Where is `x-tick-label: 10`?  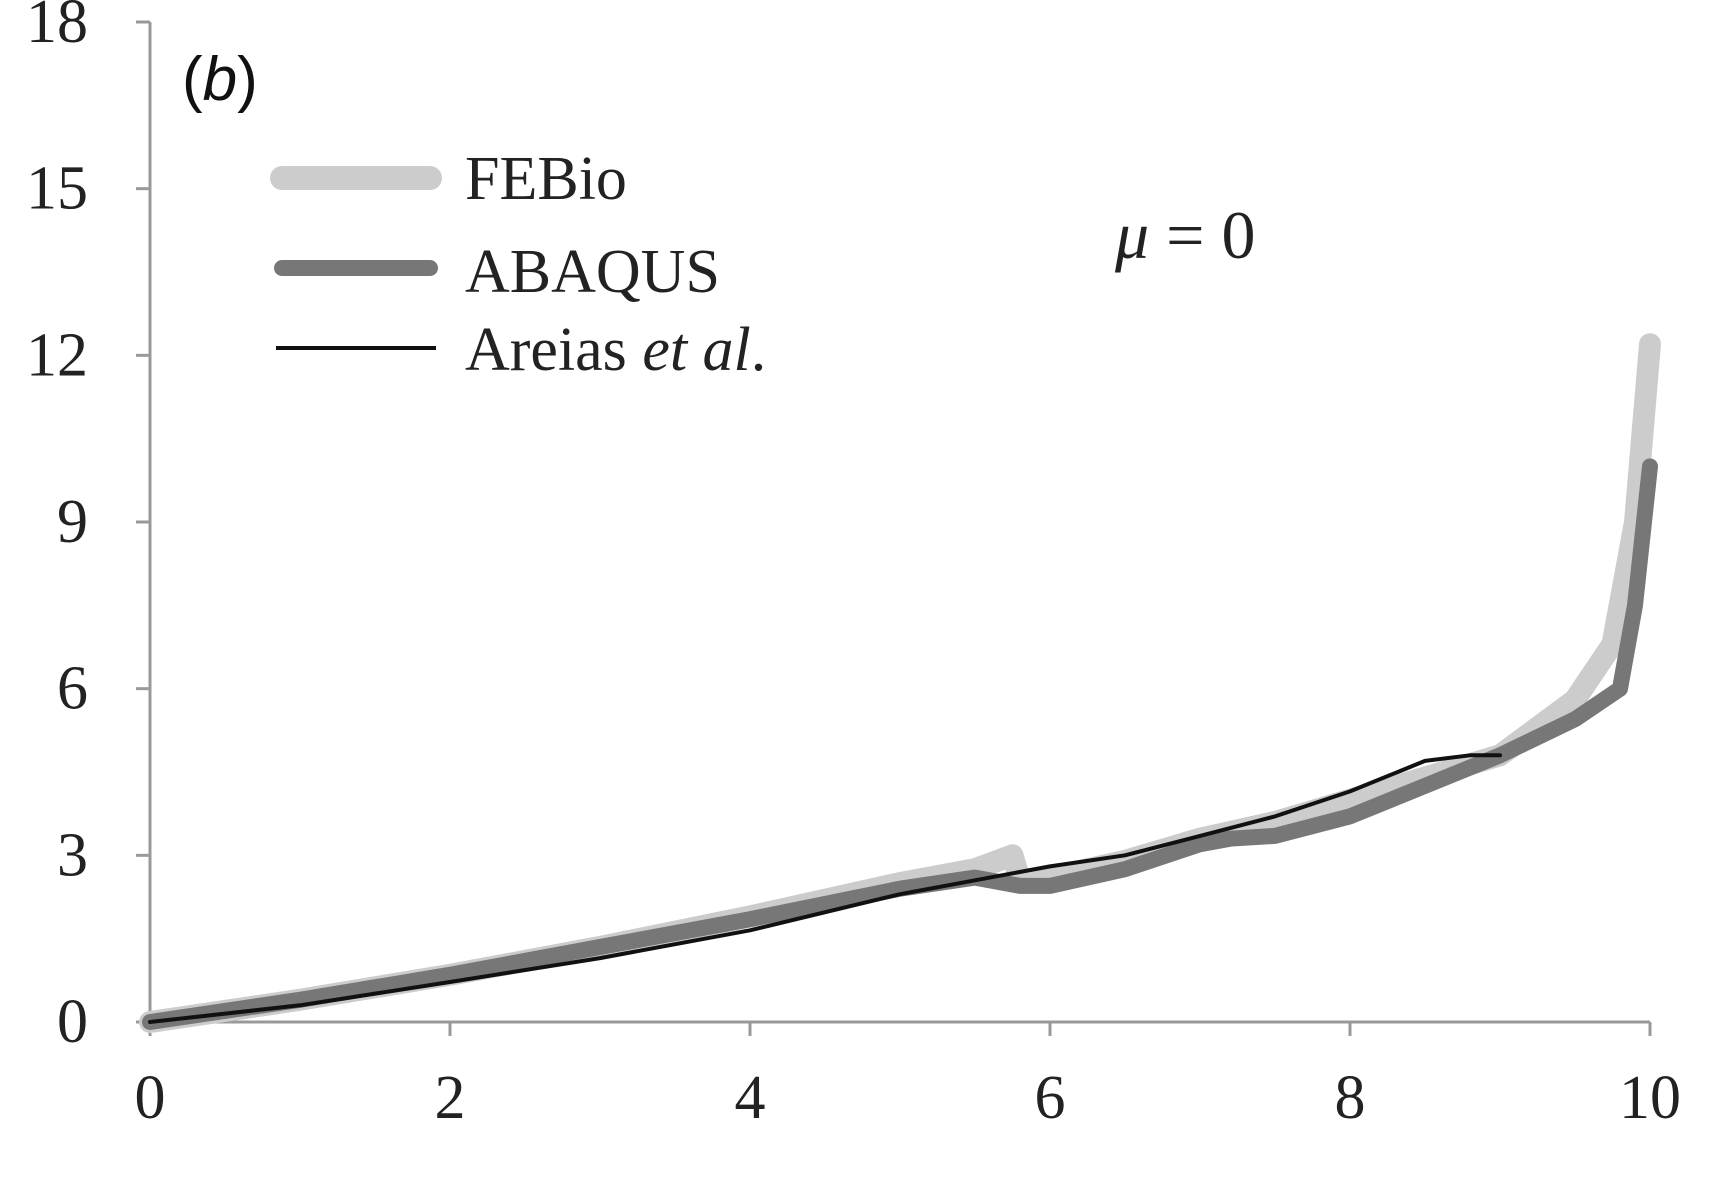 x-tick-label: 10 is located at coordinates (1650, 1098).